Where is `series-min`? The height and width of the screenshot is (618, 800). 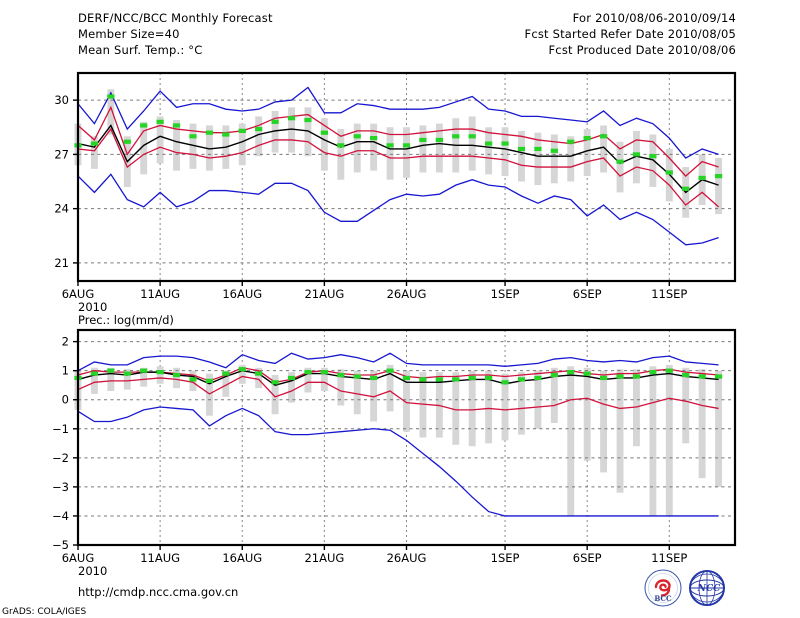
series-min is located at coordinates (398, 209).